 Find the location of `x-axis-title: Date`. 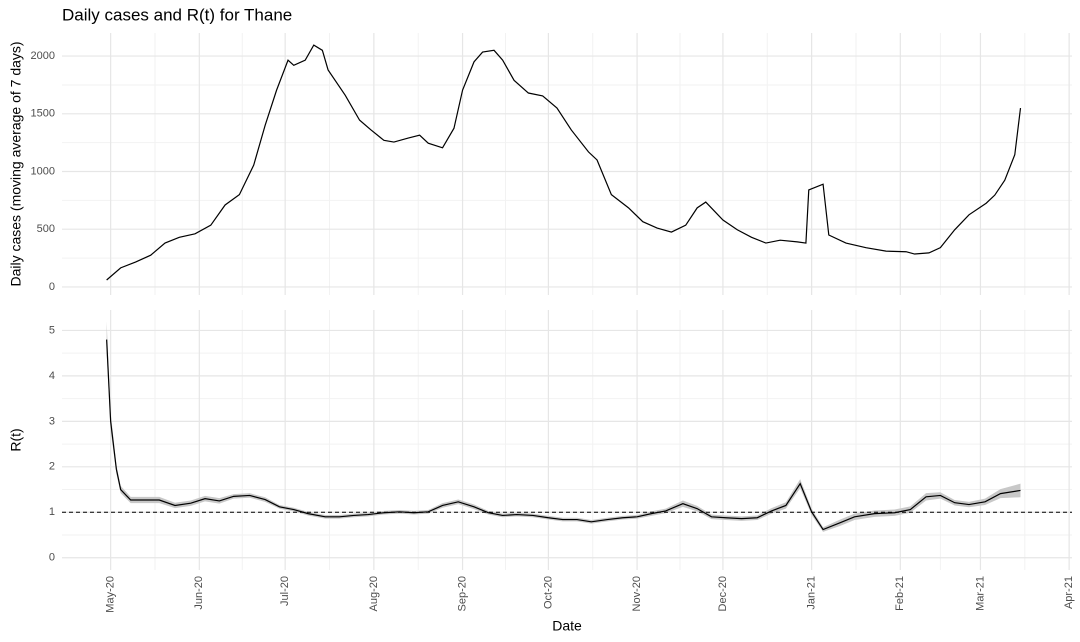

x-axis-title: Date is located at coordinates (567, 626).